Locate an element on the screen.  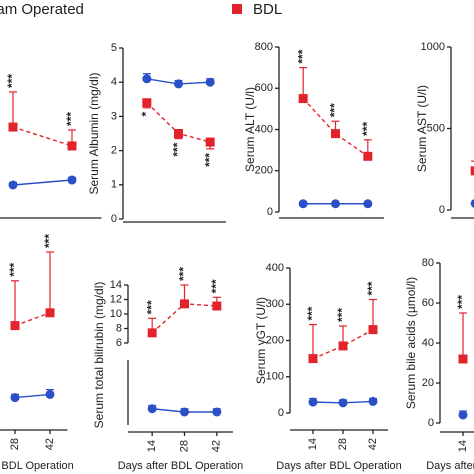
significance: * is located at coordinates (146, 114).